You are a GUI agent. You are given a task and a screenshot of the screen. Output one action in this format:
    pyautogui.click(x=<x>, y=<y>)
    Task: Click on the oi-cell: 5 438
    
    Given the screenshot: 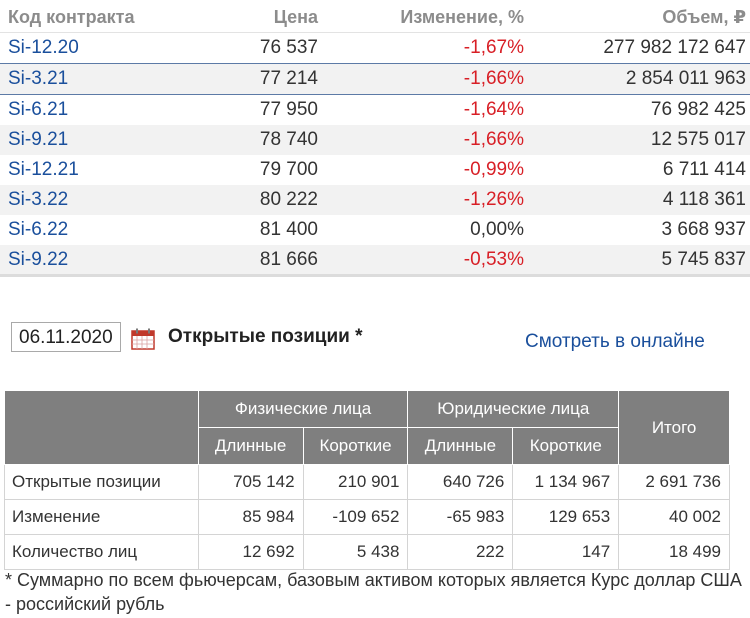 What is the action you would take?
    pyautogui.click(x=355, y=552)
    